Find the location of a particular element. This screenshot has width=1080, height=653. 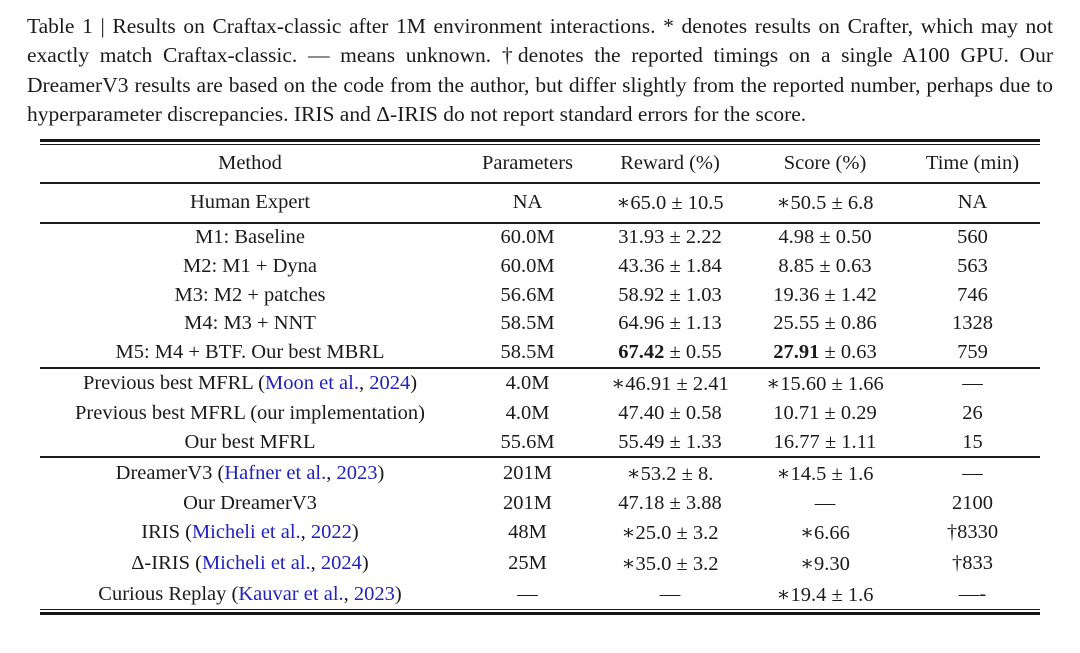

cell-time: — is located at coordinates (972, 472).